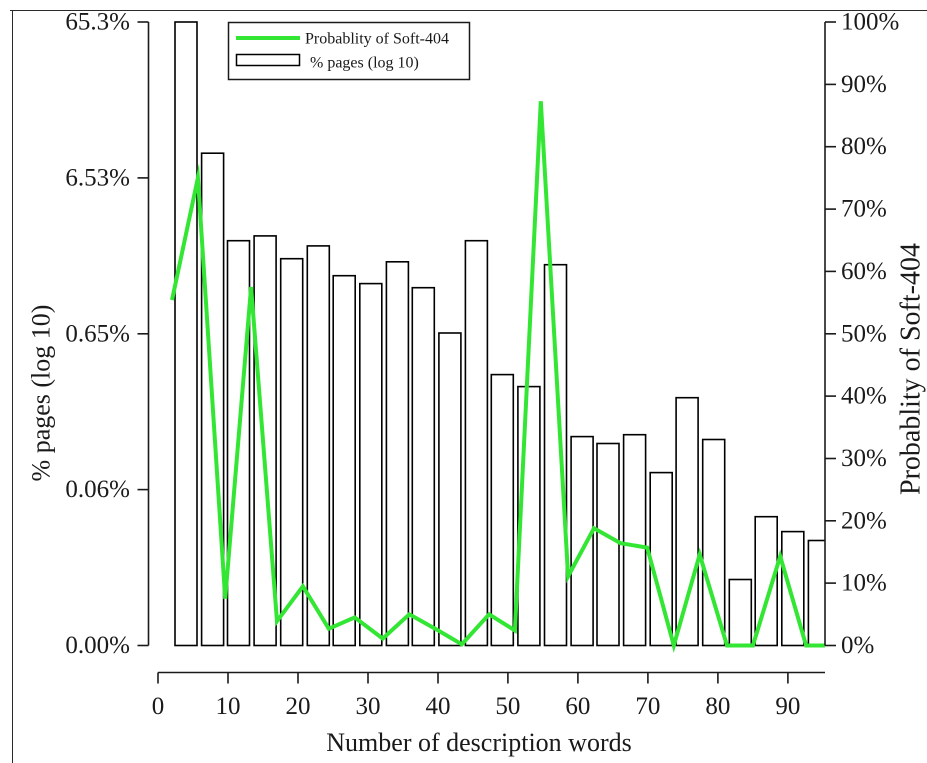  I want to click on left-y-axis: 0.00% 0.06% 0.65% 6.53% 65.3%, so click(107, 334).